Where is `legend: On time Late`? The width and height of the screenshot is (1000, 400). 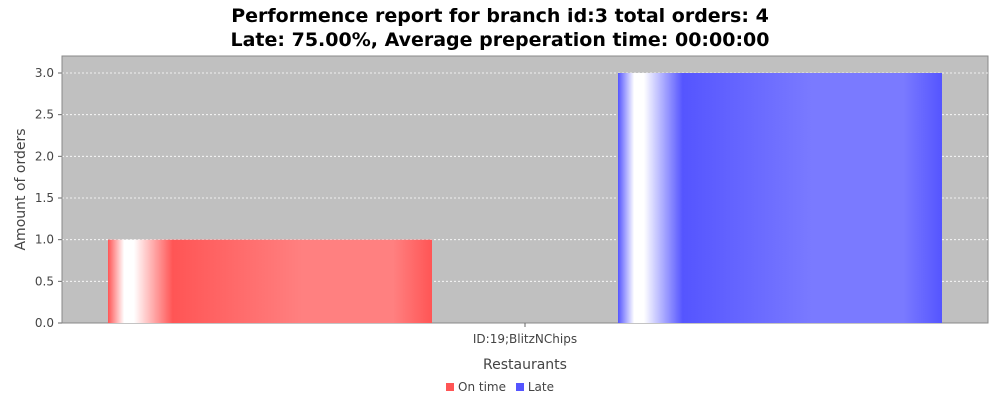
legend: On time Late is located at coordinates (500, 387).